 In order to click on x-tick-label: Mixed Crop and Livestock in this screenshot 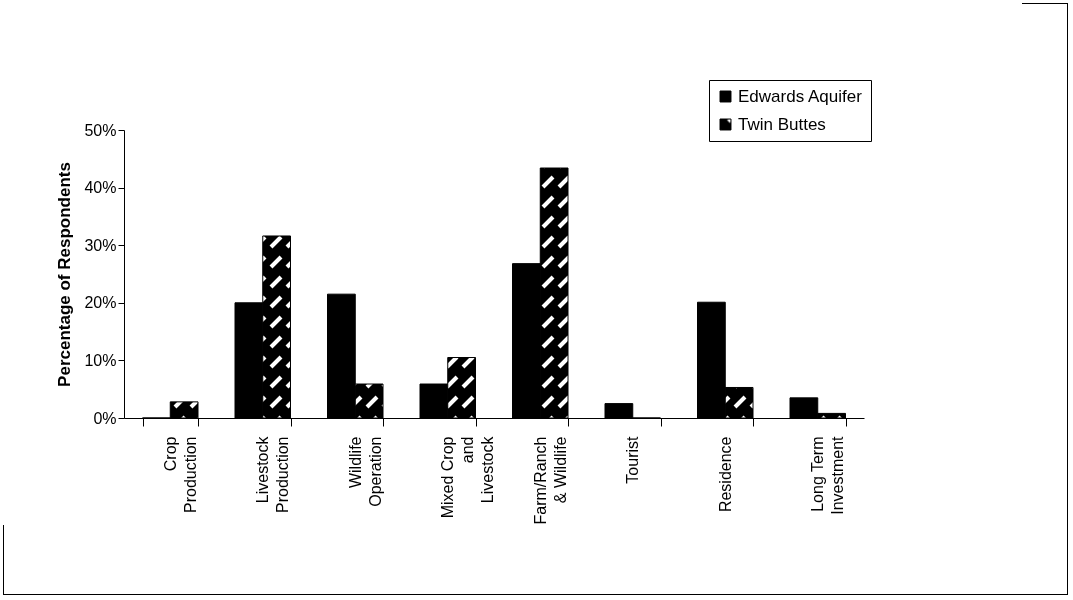, I will do `click(468, 477)`.